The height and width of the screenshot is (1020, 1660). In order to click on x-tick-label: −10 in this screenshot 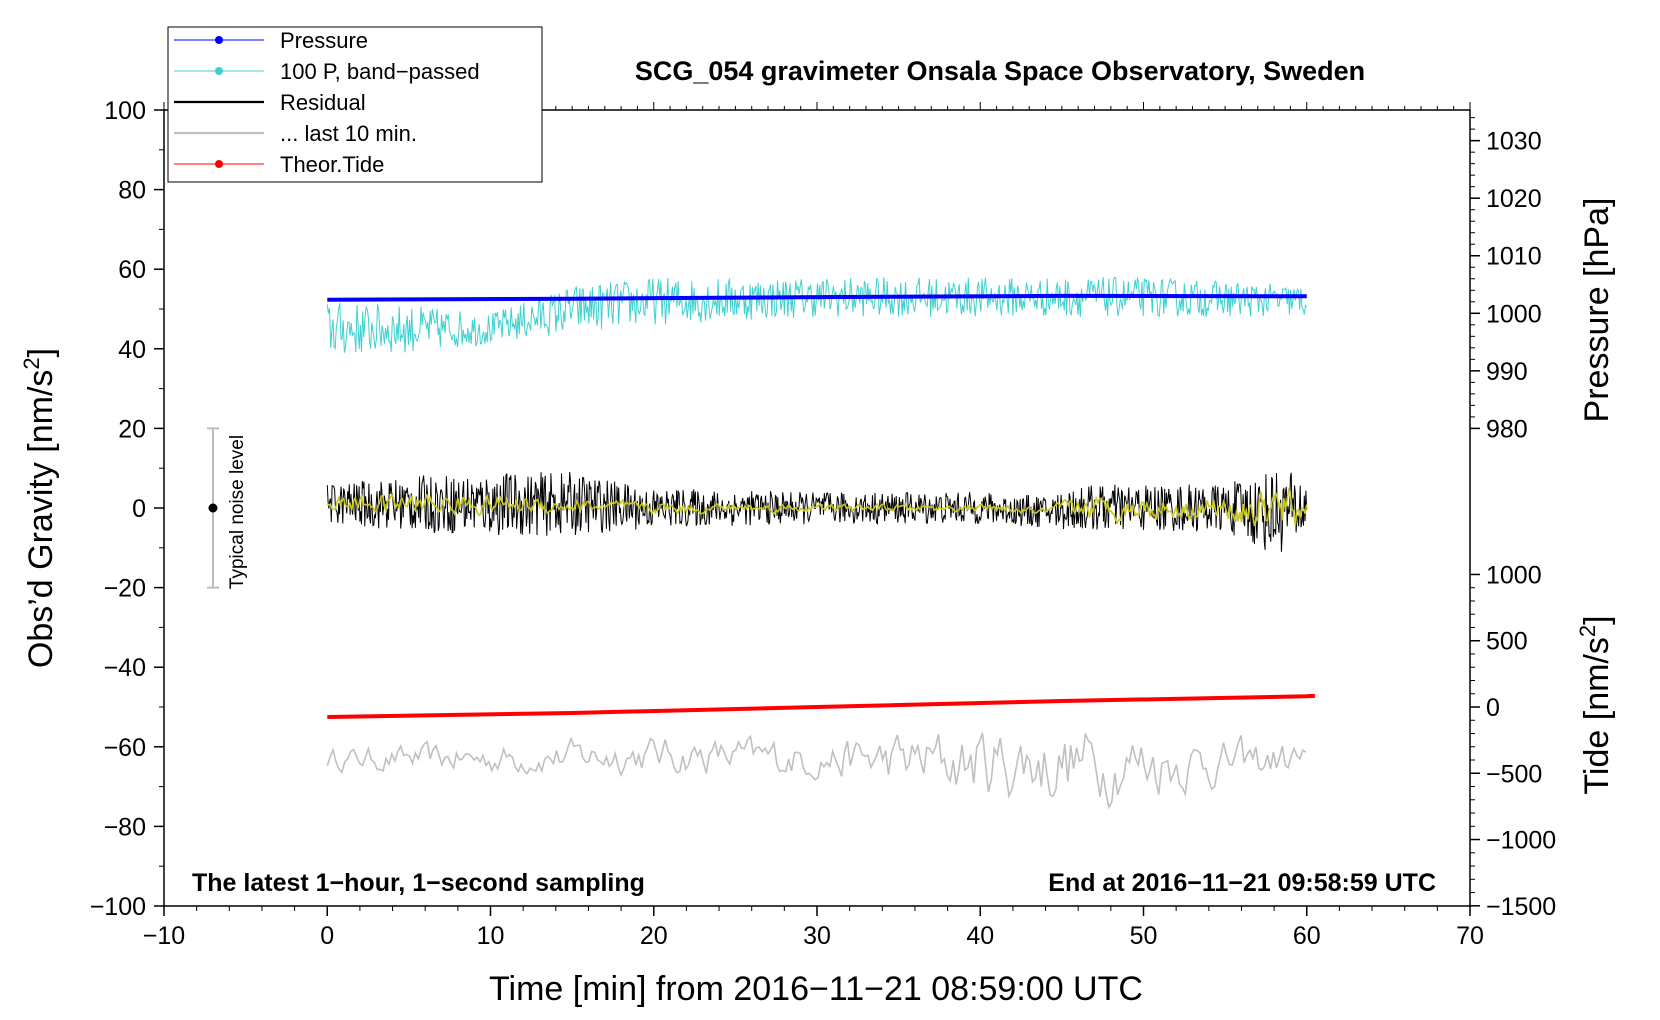, I will do `click(164, 936)`.